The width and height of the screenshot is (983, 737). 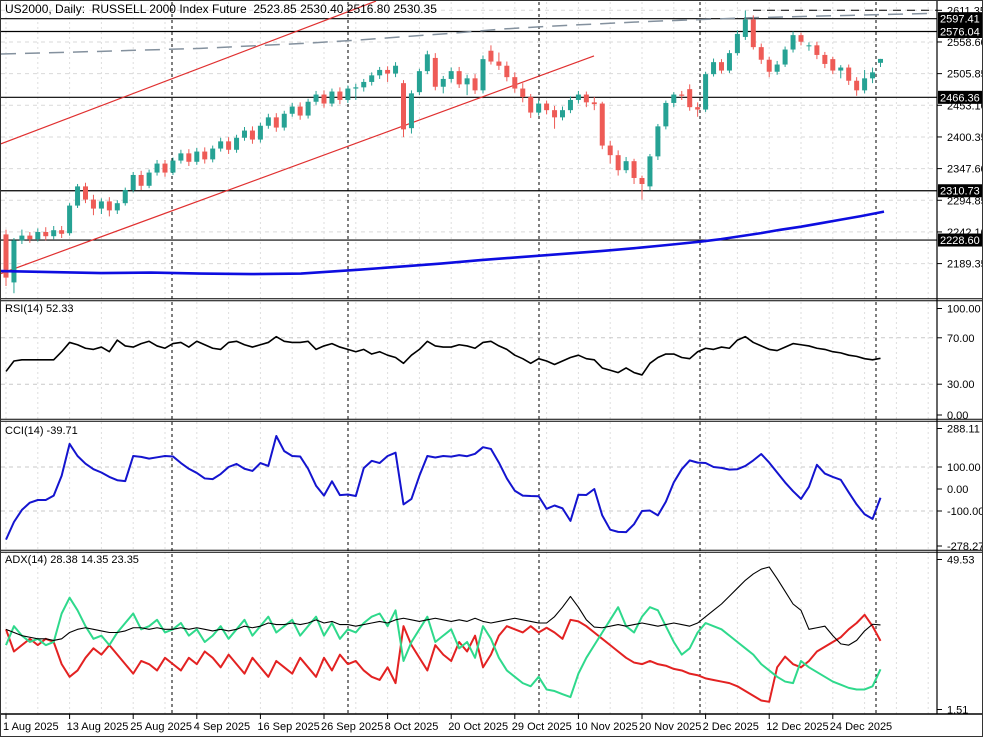 I want to click on highlighted-price-label: 2466.36, so click(x=960, y=98).